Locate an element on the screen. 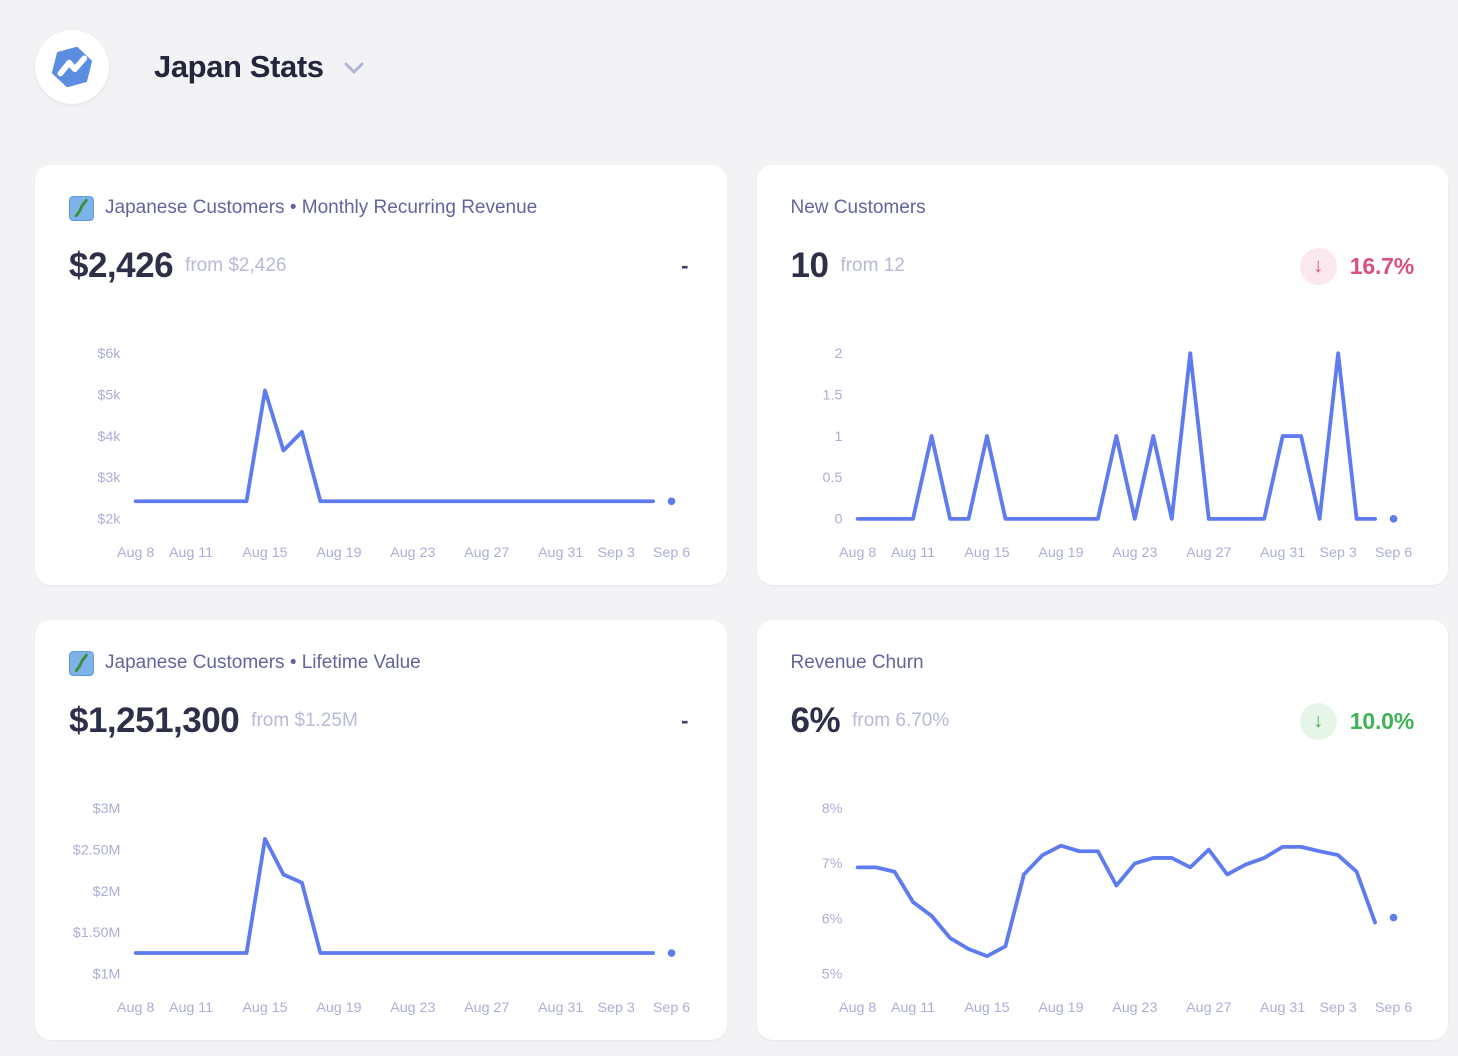 The height and width of the screenshot is (1056, 1458). card-title: Japanese Customers • Lifetime Value is located at coordinates (263, 662).